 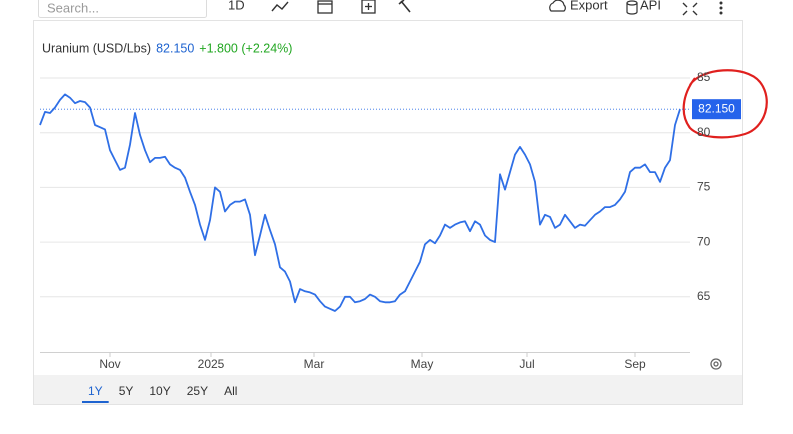 I want to click on api-icon, so click(x=632, y=7).